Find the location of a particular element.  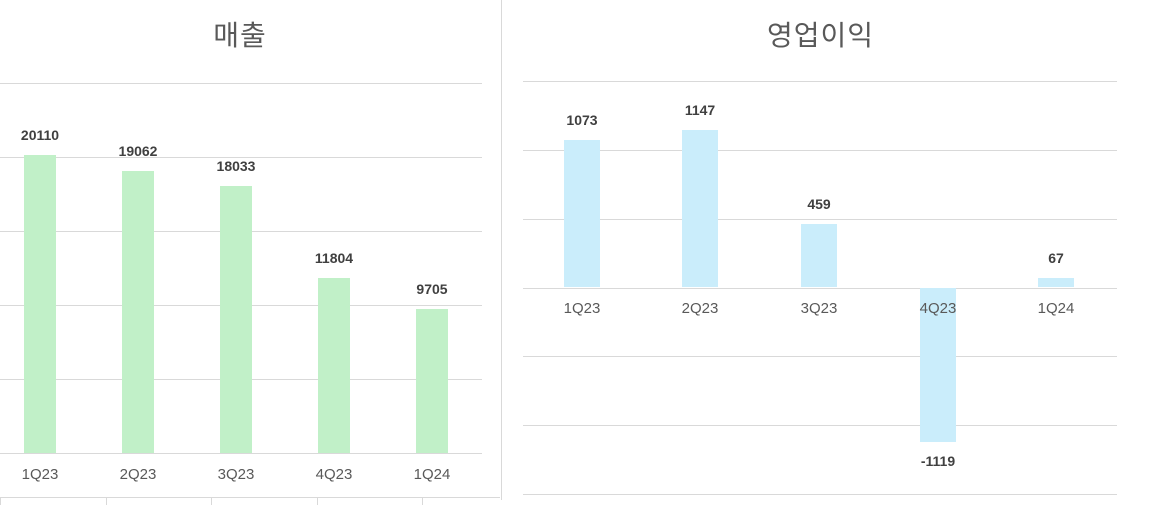

data-label: 20110 is located at coordinates (40, 135).